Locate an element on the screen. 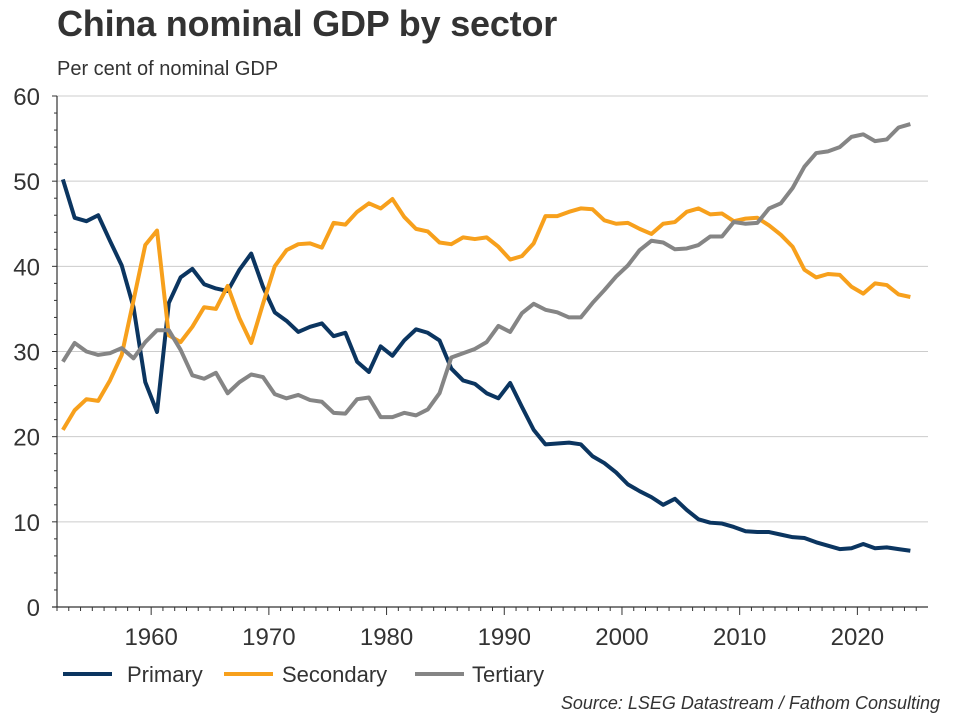  y-tick-label: 0 is located at coordinates (33, 608).